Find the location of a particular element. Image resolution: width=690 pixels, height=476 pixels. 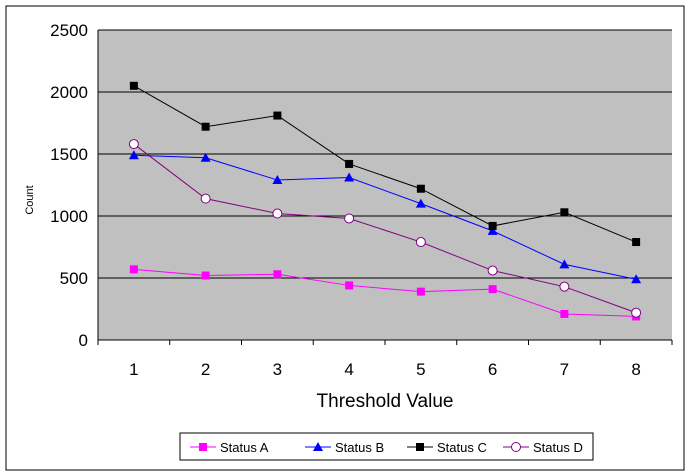

series-status-a is located at coordinates (385, 293).